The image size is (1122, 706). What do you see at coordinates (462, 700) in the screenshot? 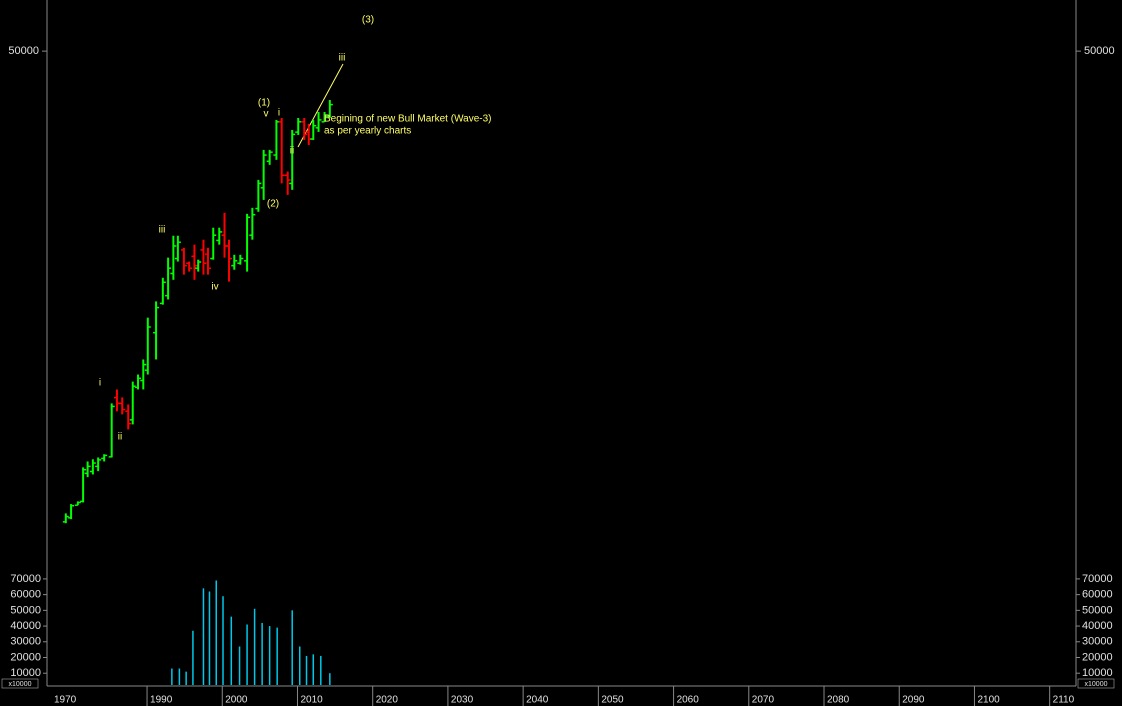
I see `x-tick-label: 2030` at bounding box center [462, 700].